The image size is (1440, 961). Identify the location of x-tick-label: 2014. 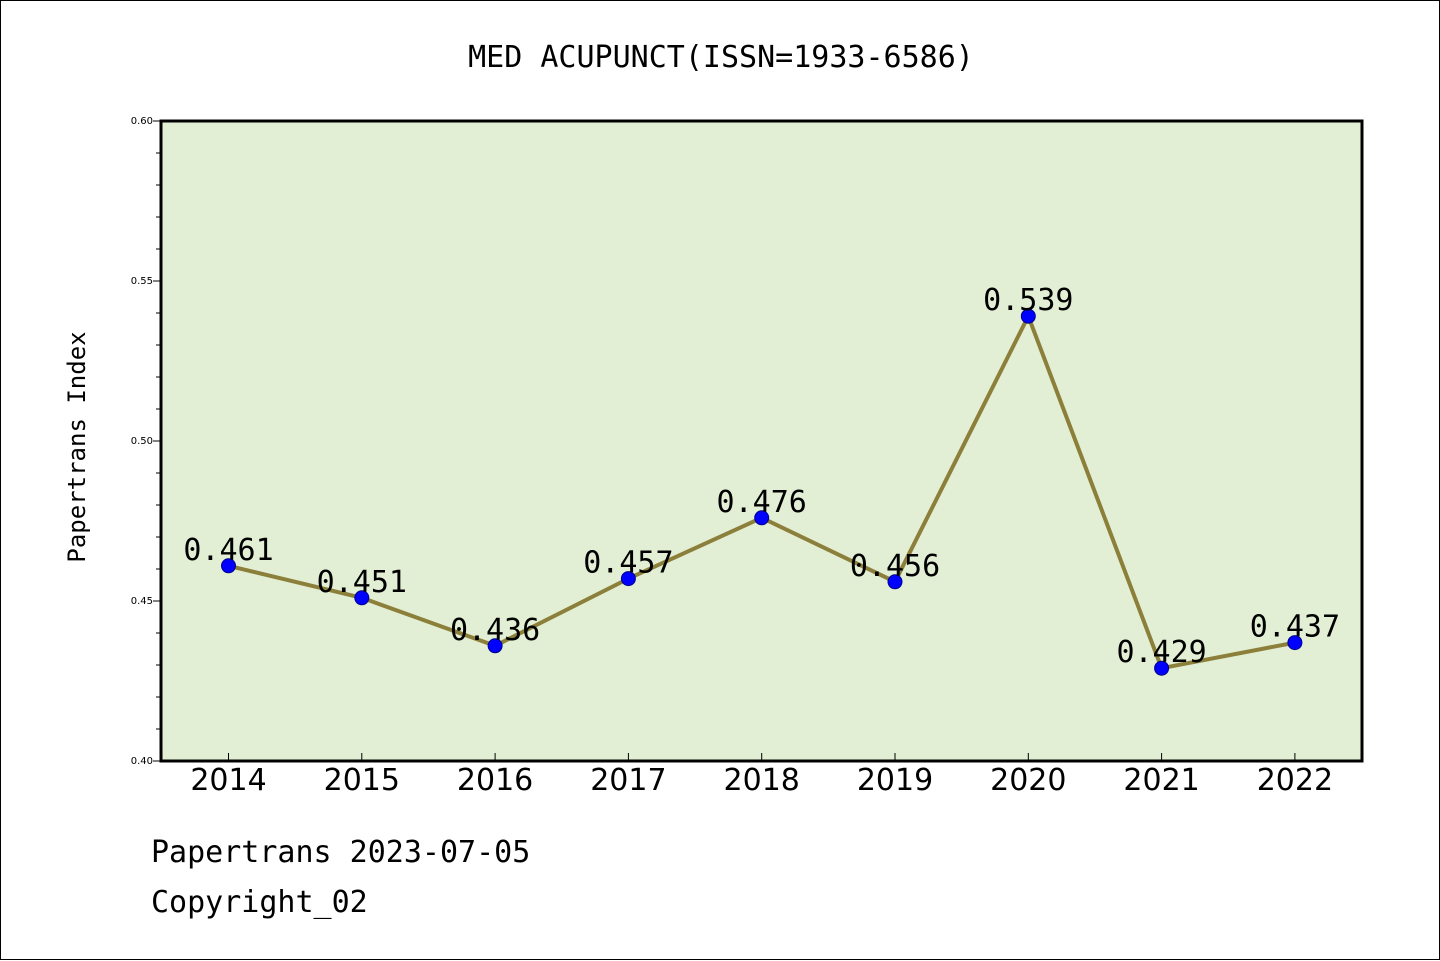
(228, 780).